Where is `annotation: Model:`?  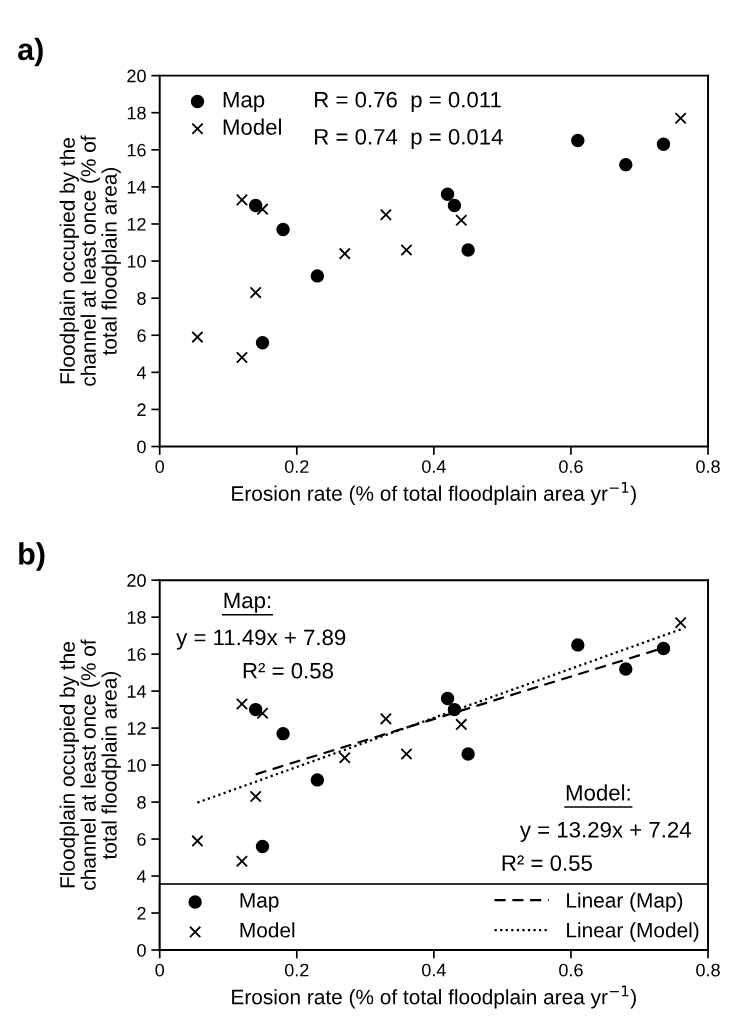 annotation: Model: is located at coordinates (598, 792).